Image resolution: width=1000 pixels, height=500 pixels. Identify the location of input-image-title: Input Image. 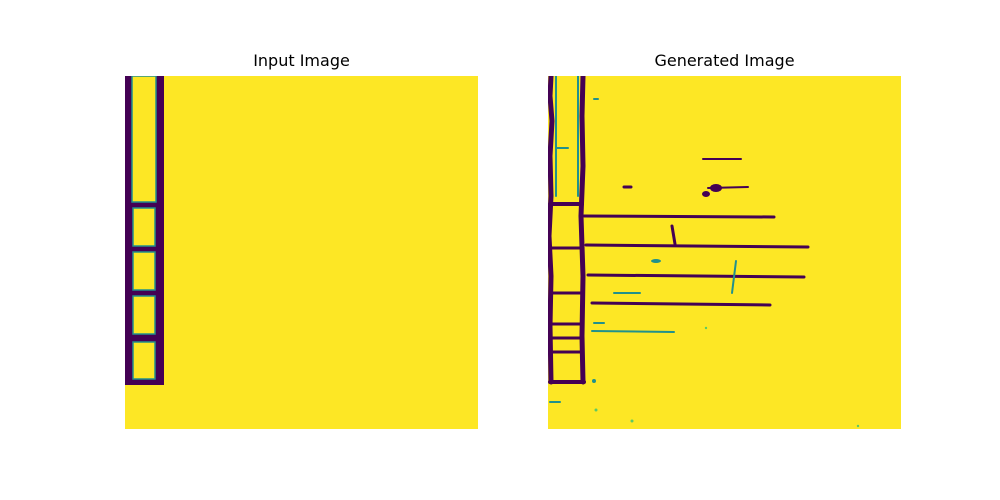
(301, 60).